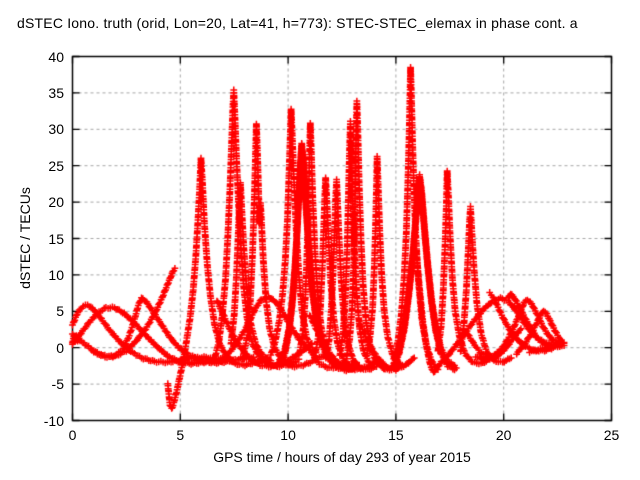 This screenshot has width=640, height=480. Describe the element at coordinates (56, 202) in the screenshot. I see `y-tick-label: 20` at that location.